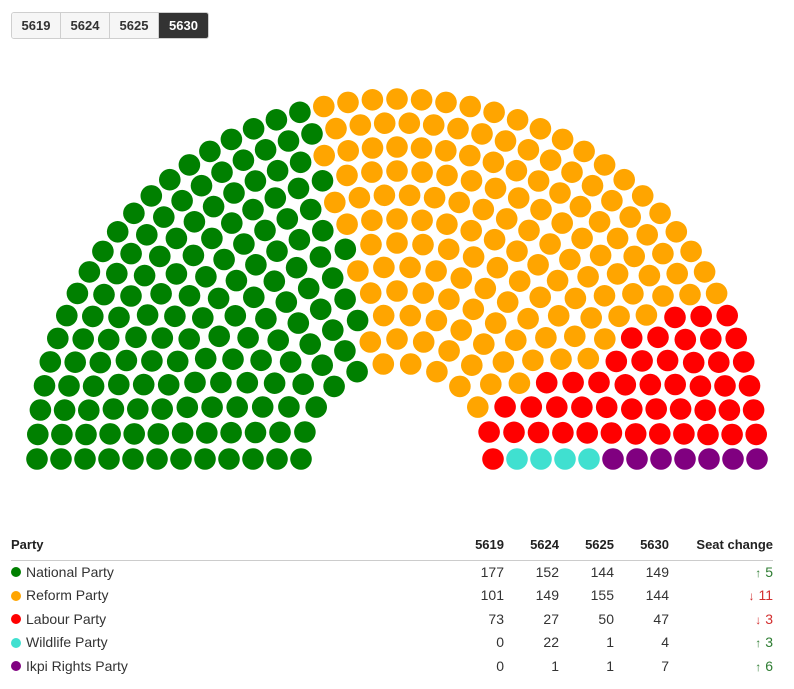 This screenshot has height=689, width=794. What do you see at coordinates (85, 25) in the screenshot?
I see `tab-5624: 5624` at bounding box center [85, 25].